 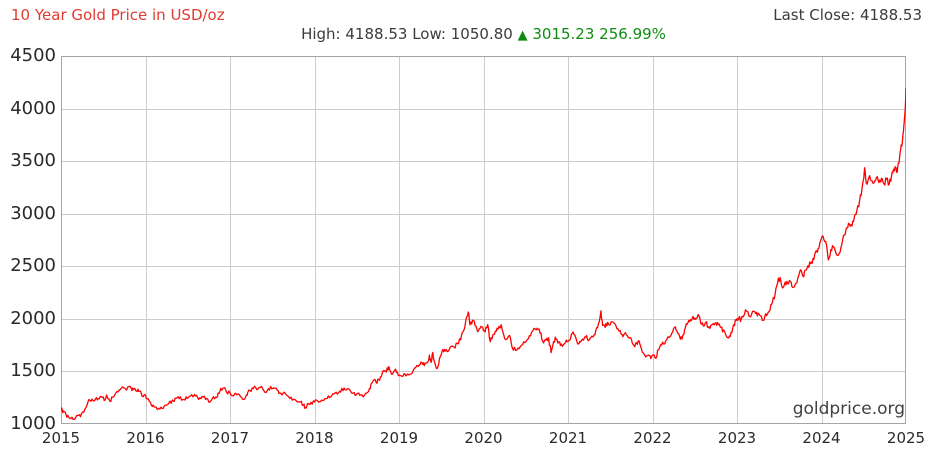 I want to click on x-tick-label: 2021, so click(x=568, y=438).